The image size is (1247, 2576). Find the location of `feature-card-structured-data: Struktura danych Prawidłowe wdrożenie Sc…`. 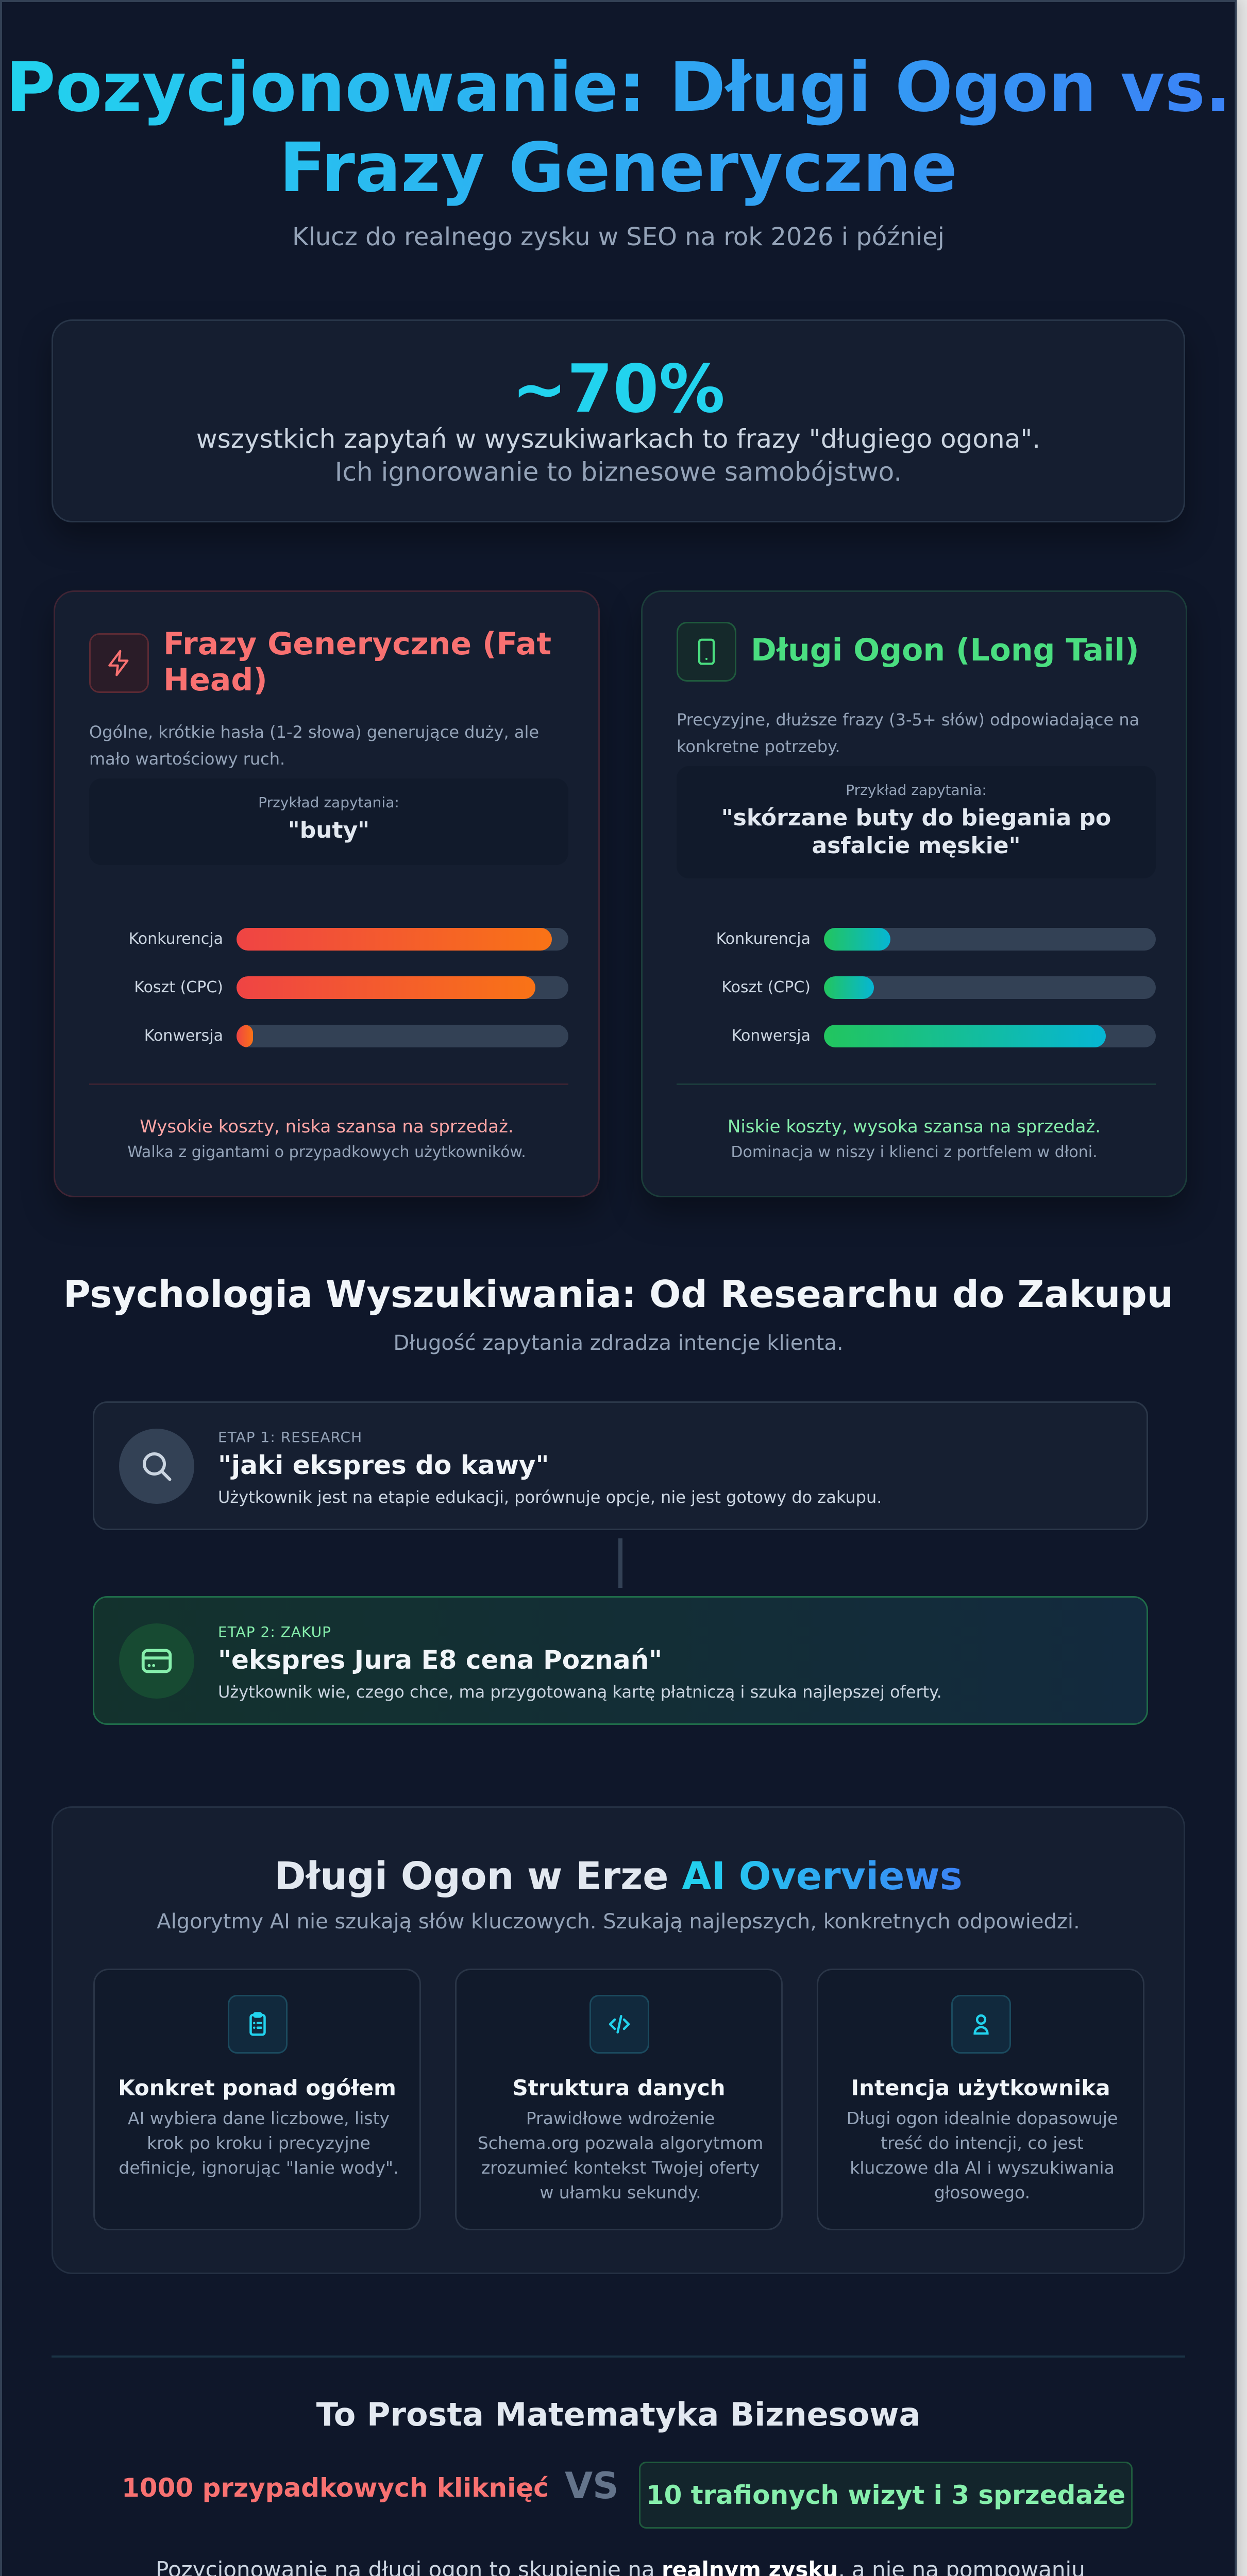

feature-card-structured-data: Struktura danych Prawidłowe wdrożenie Sc… is located at coordinates (619, 2099).